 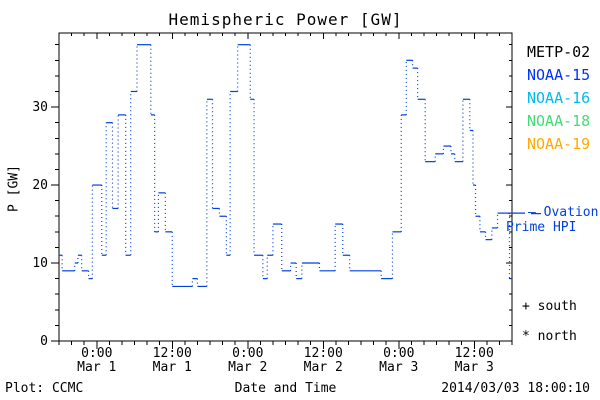 What do you see at coordinates (285, 388) in the screenshot?
I see `x-axis-title: Date and Time` at bounding box center [285, 388].